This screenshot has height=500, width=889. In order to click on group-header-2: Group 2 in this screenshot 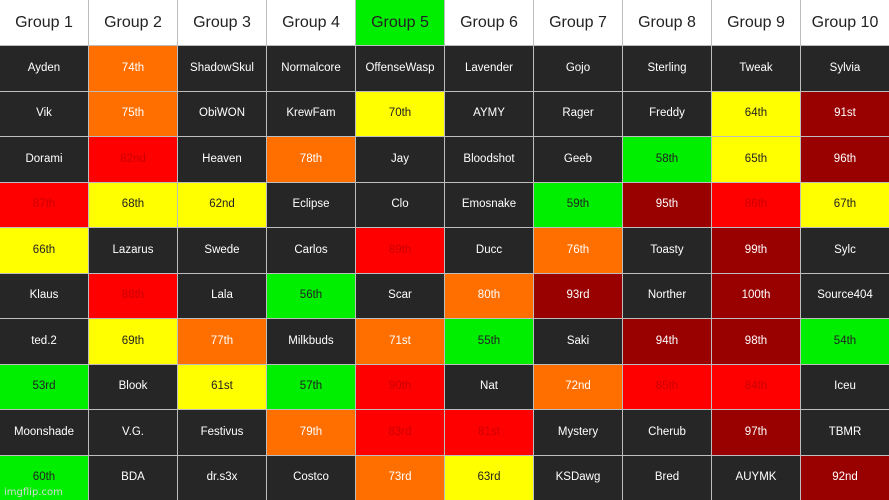, I will do `click(133, 22)`.